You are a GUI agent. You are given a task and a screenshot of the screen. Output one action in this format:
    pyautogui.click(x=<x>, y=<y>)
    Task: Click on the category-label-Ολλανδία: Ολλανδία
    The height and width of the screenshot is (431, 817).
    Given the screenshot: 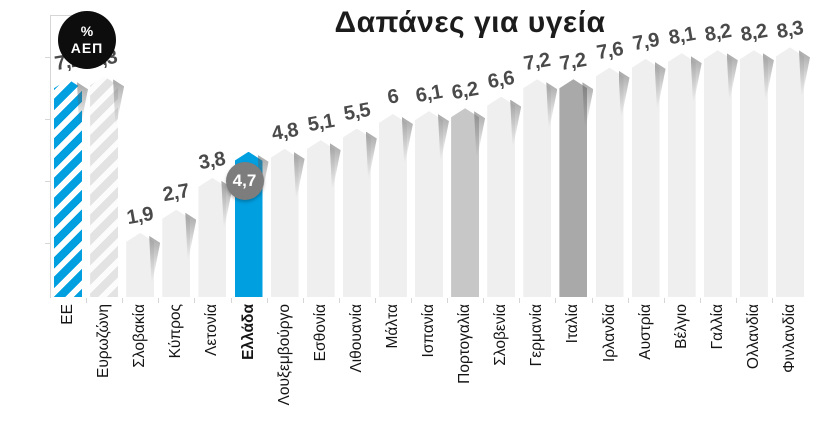 What is the action you would take?
    pyautogui.click(x=753, y=337)
    